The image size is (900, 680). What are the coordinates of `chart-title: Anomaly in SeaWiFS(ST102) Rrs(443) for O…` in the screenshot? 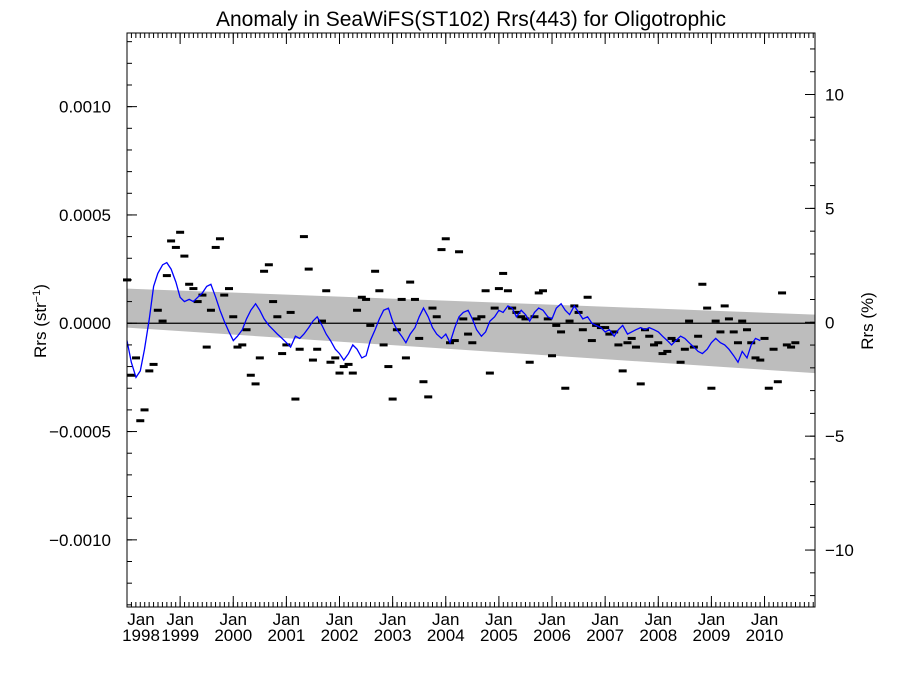 It's located at (471, 19).